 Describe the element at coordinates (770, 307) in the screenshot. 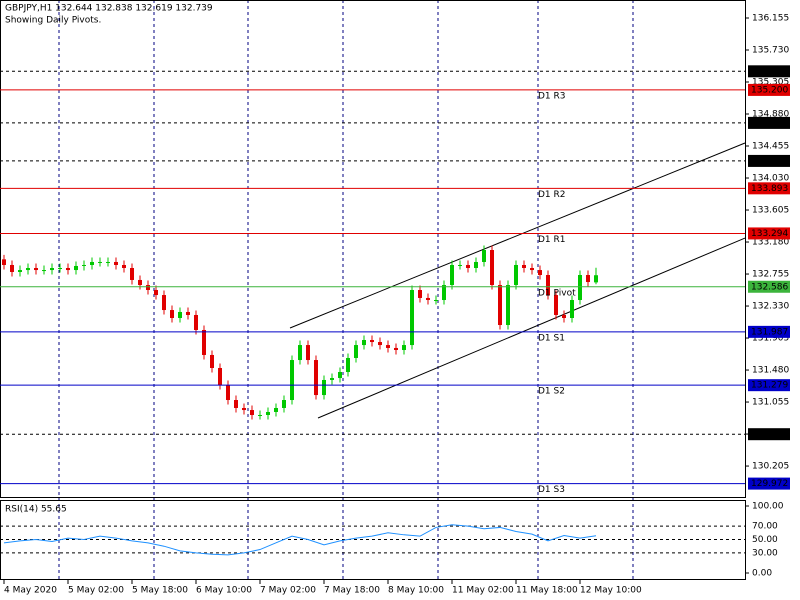

I see `y-tick-label: 132.330` at that location.